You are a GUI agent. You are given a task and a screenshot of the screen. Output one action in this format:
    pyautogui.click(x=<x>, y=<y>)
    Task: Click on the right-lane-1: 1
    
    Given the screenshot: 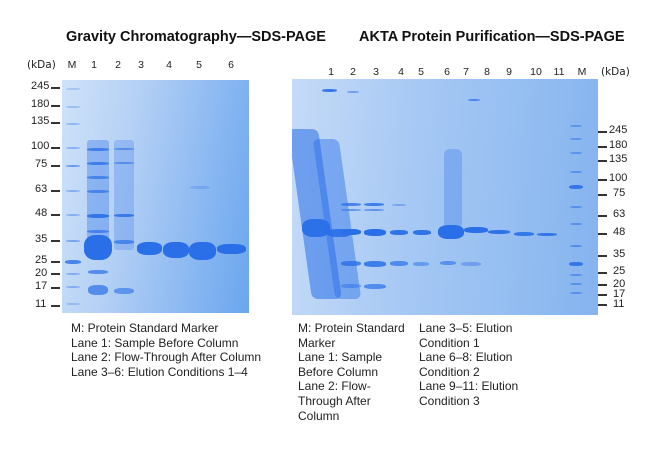 What is the action you would take?
    pyautogui.click(x=331, y=72)
    